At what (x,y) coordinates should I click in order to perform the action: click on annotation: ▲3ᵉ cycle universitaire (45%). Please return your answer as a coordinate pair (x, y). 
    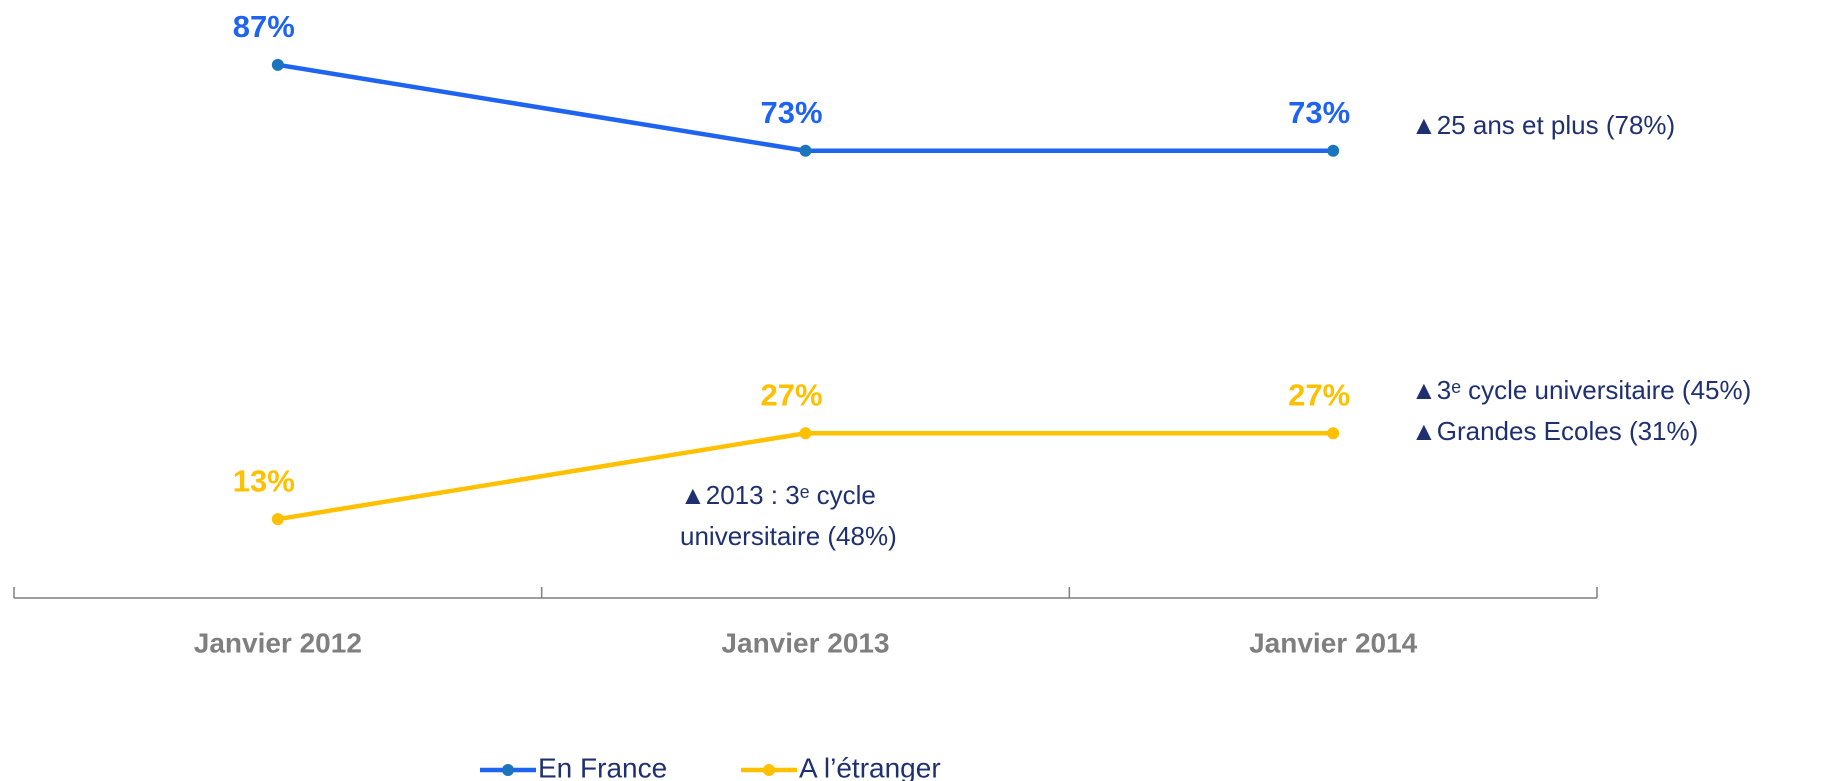
    Looking at the image, I should click on (1581, 390).